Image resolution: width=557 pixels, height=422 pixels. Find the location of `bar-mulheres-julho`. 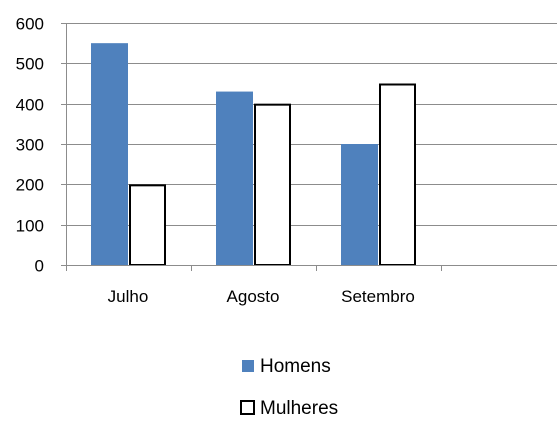

bar-mulheres-julho is located at coordinates (147, 225).